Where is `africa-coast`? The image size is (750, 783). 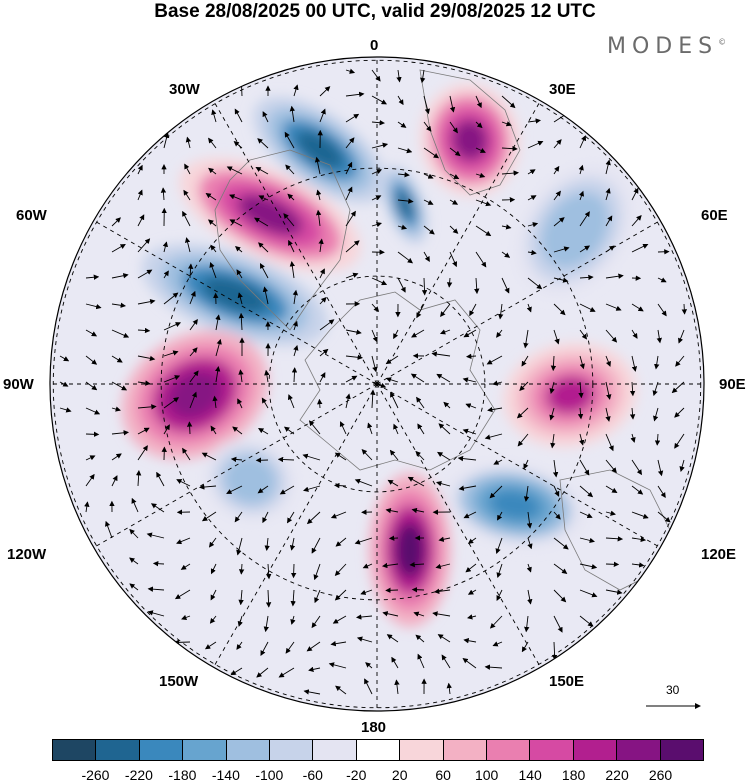
africa-coast is located at coordinates (470, 132).